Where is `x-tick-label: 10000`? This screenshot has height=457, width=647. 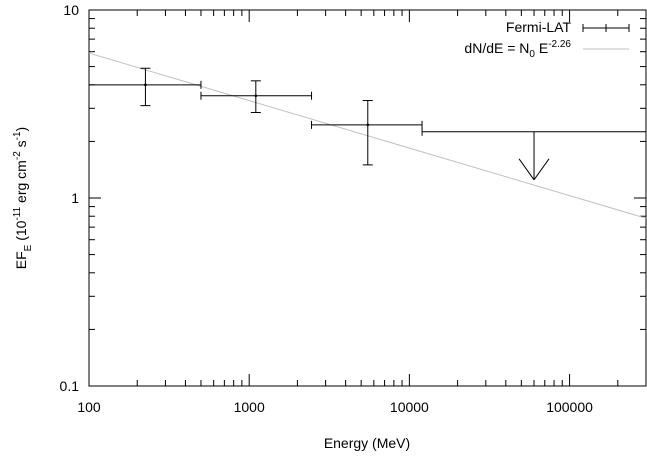
x-tick-label: 10000 is located at coordinates (409, 407).